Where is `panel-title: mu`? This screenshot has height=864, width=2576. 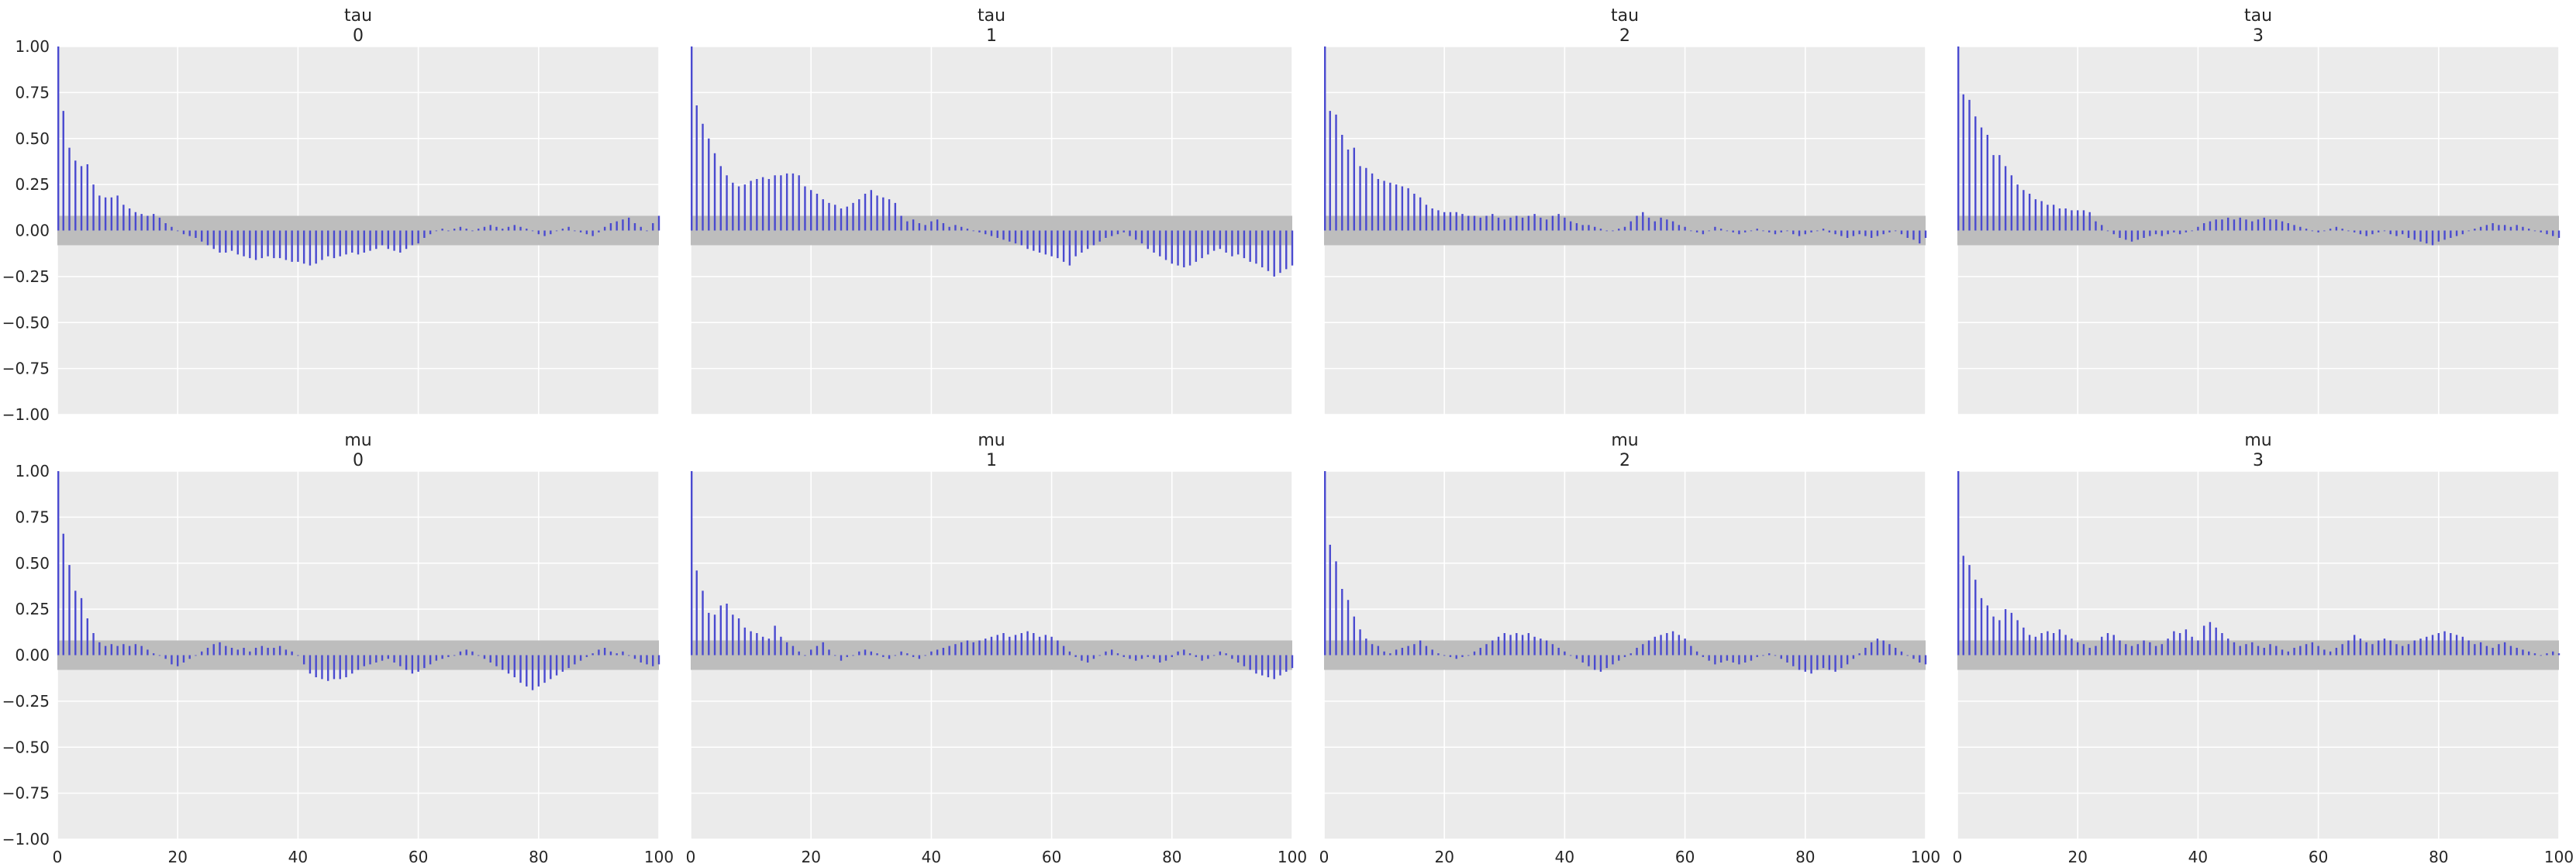
panel-title: mu is located at coordinates (357, 440).